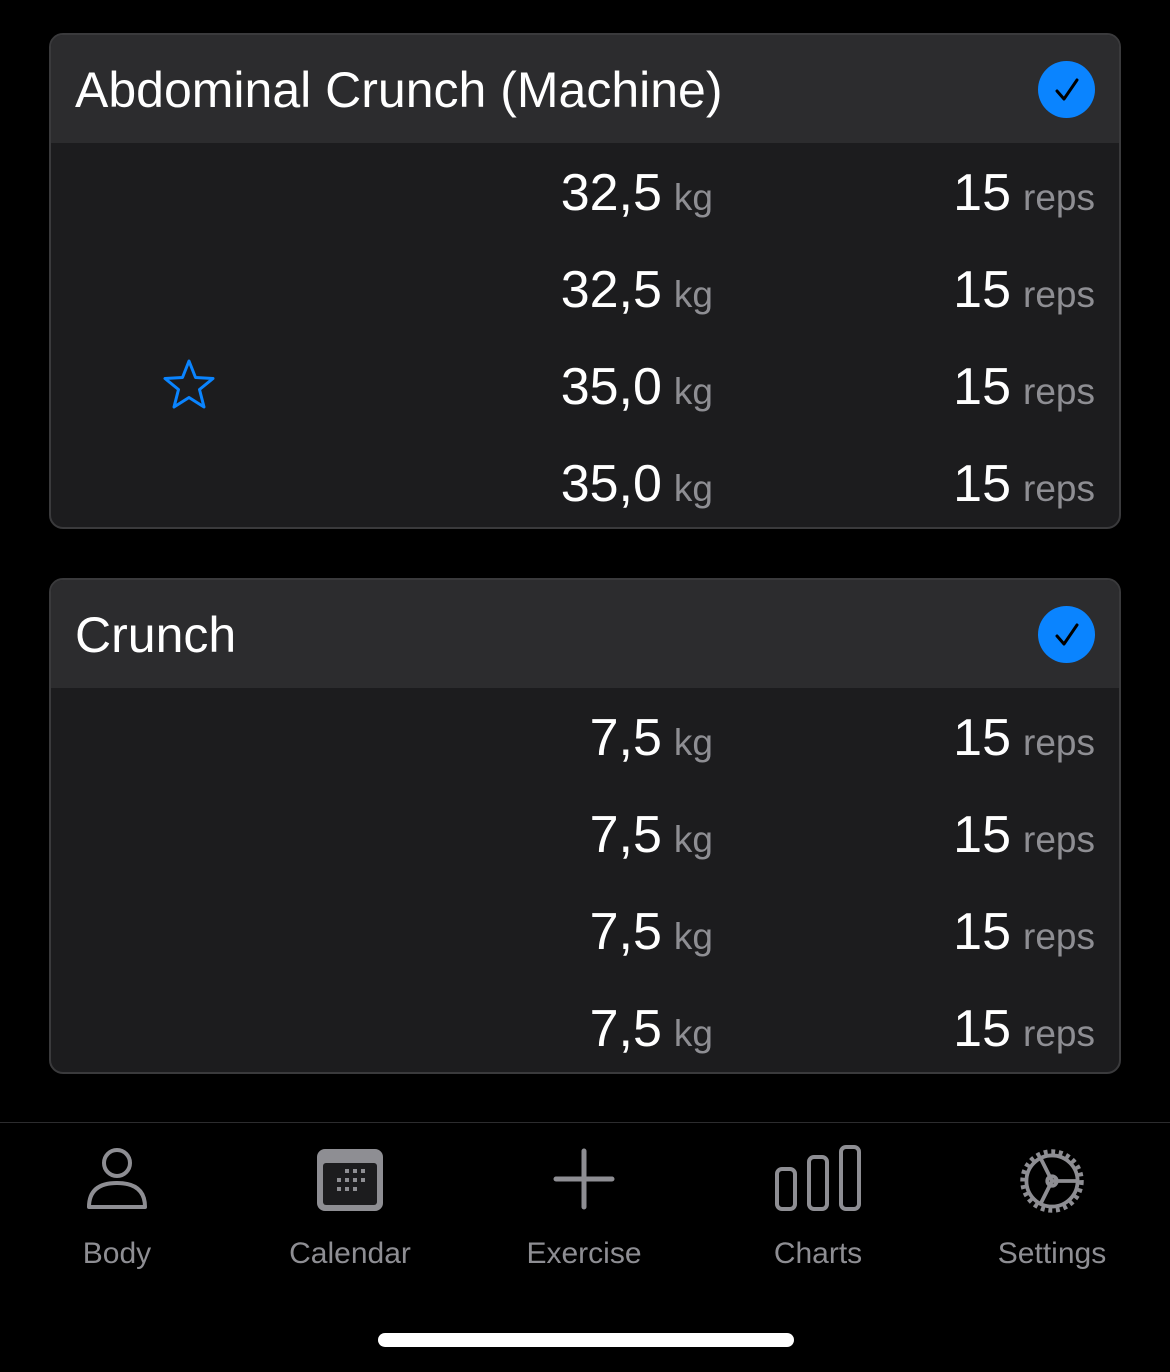 This screenshot has height=1372, width=1170. What do you see at coordinates (1052, 1253) in the screenshot?
I see `tab-label: Settings` at bounding box center [1052, 1253].